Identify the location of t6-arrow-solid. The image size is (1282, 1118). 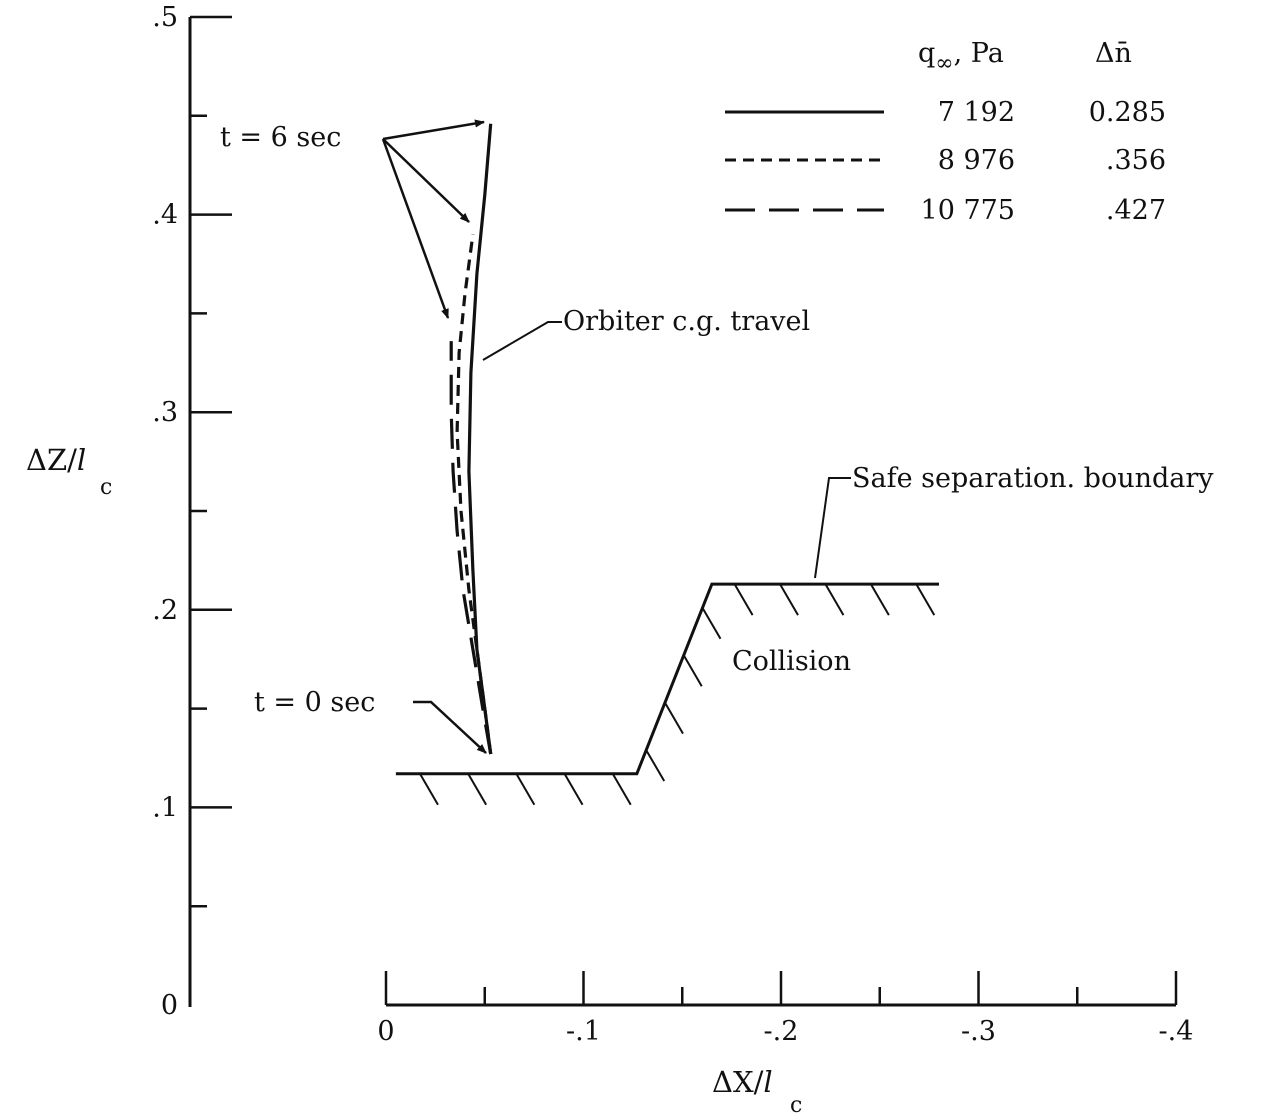
(433, 130).